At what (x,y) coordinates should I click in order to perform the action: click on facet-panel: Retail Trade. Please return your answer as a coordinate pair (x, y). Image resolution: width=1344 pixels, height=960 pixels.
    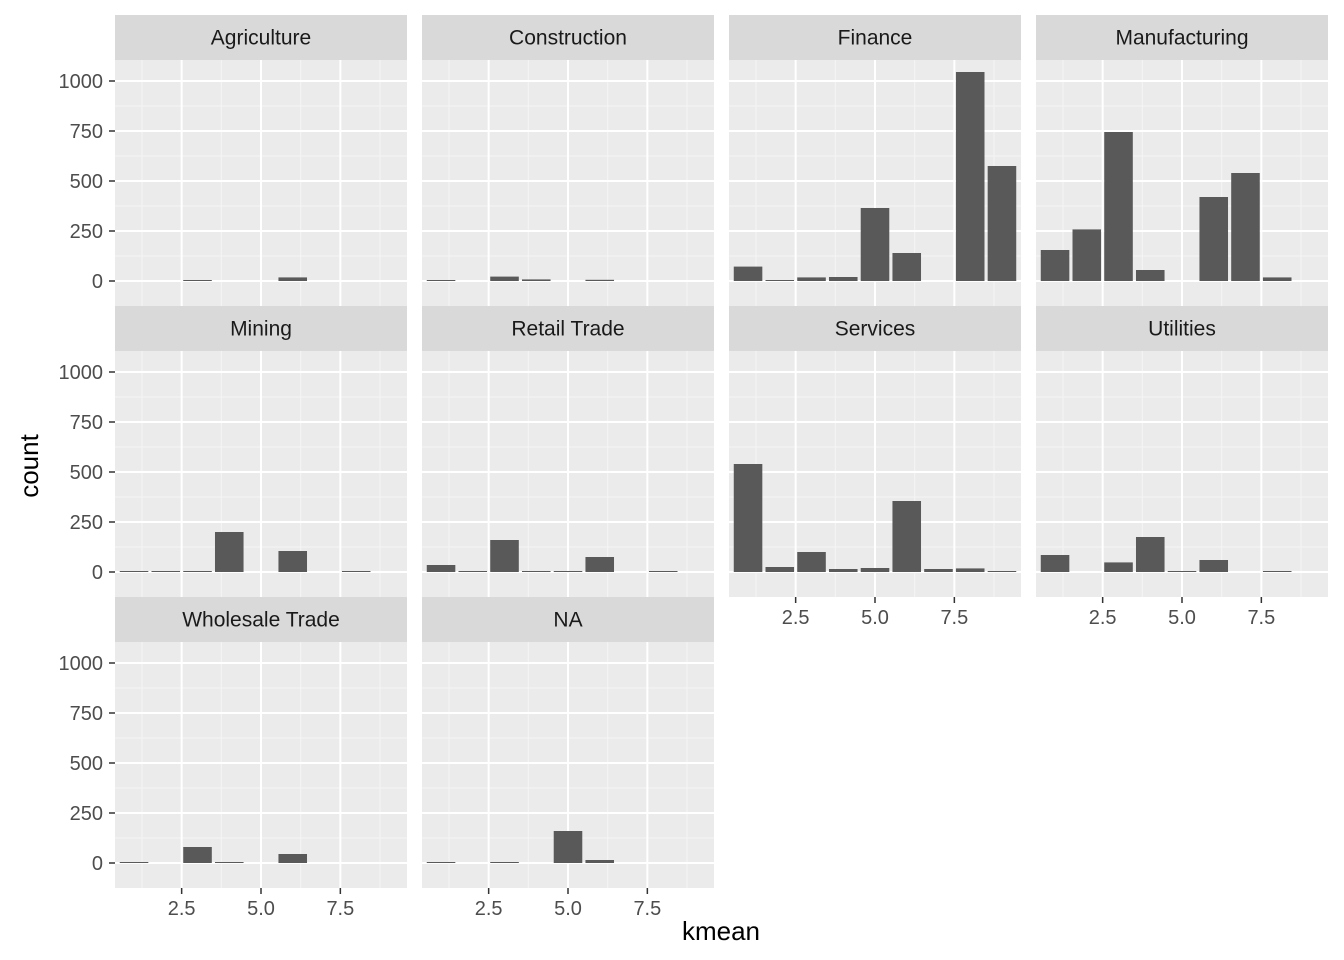
    Looking at the image, I should click on (568, 451).